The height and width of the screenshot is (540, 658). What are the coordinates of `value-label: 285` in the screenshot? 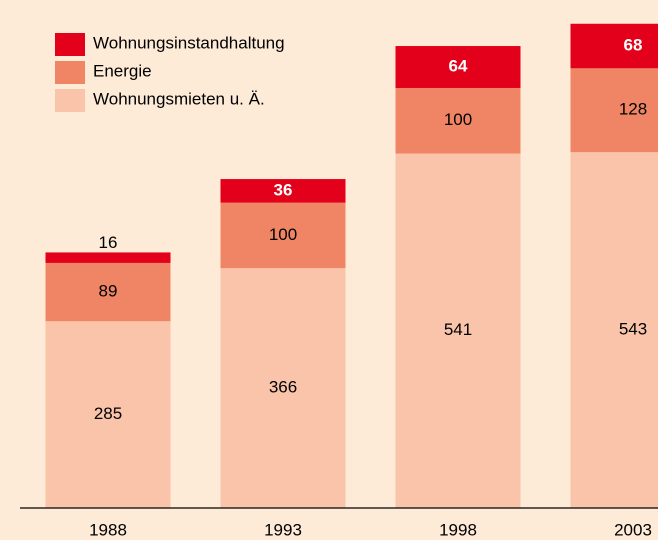 It's located at (108, 413).